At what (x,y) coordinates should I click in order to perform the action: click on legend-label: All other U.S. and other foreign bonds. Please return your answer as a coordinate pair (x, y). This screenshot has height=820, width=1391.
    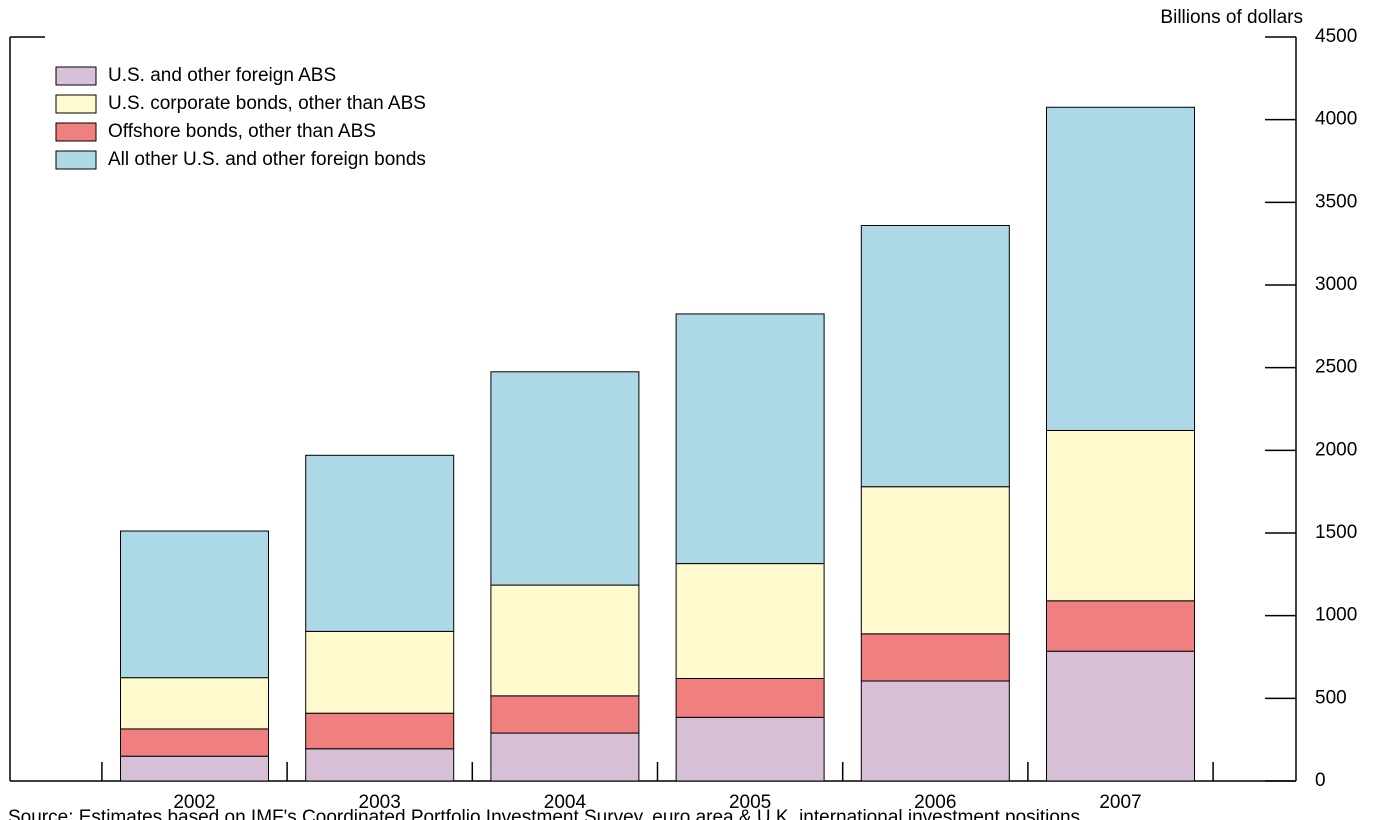
    Looking at the image, I should click on (267, 159).